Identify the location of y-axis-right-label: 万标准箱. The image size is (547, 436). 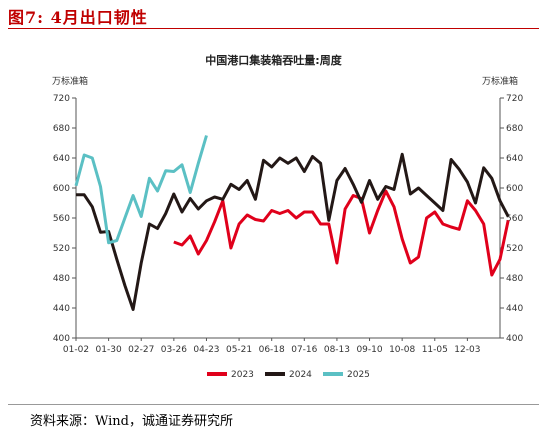
(500, 82).